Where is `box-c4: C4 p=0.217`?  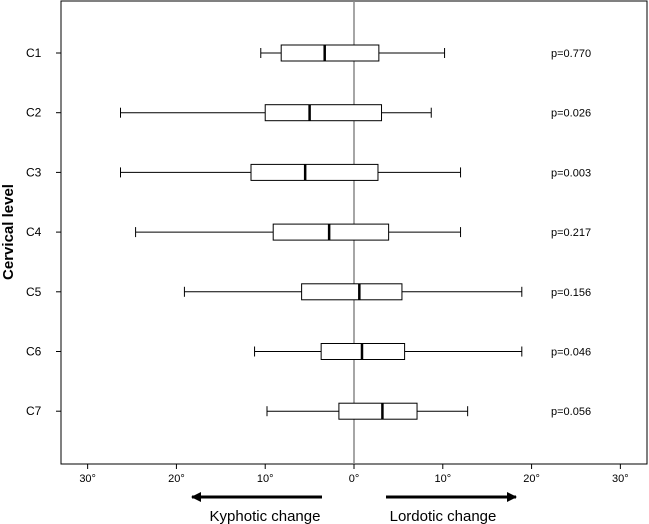 box-c4: C4 p=0.217 is located at coordinates (308, 232).